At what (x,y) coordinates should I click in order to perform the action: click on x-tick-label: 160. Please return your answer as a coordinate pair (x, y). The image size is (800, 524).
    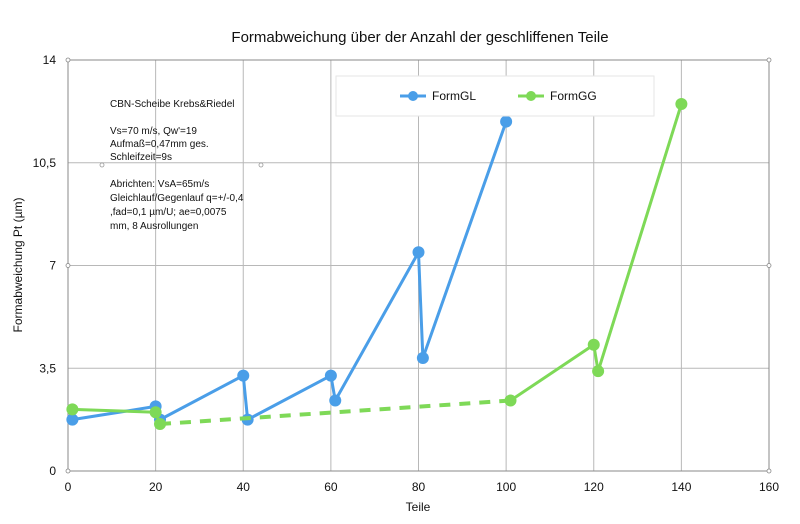
    Looking at the image, I should click on (769, 487).